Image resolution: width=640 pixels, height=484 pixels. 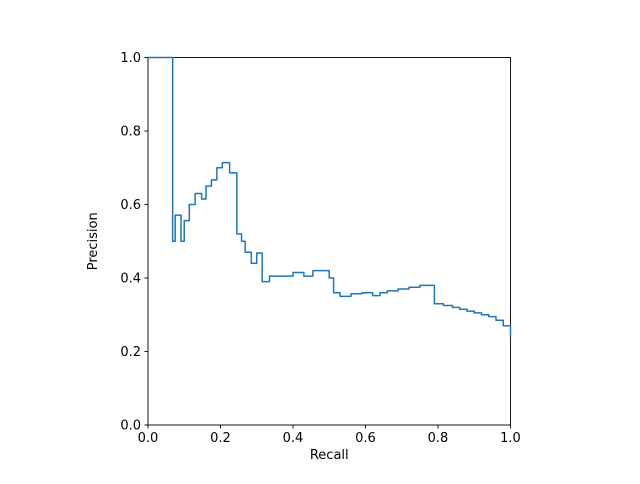 I want to click on x-axis-ticks: 0.0 0.2 0.4 0.6 0.8 1.0, so click(x=329, y=435).